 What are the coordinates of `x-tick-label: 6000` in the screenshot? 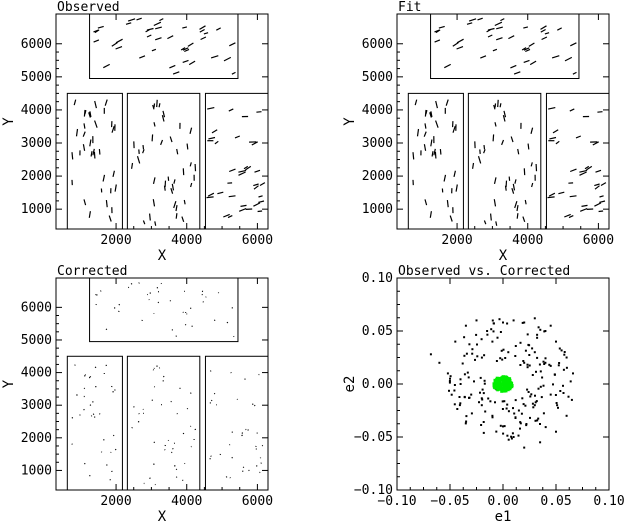 It's located at (257, 501).